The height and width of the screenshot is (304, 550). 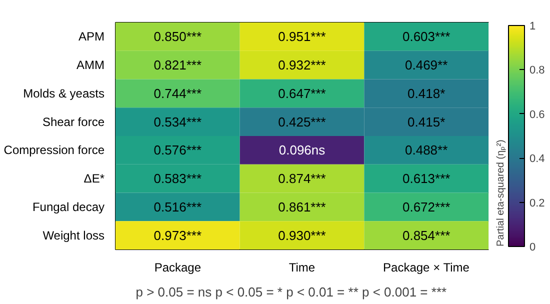 I want to click on data-label: 0.425***, so click(x=302, y=122).